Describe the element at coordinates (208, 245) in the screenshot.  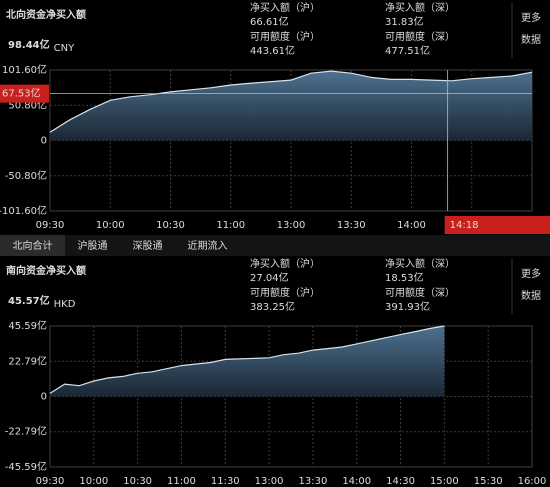
I see `tab: 近期流入` at that location.